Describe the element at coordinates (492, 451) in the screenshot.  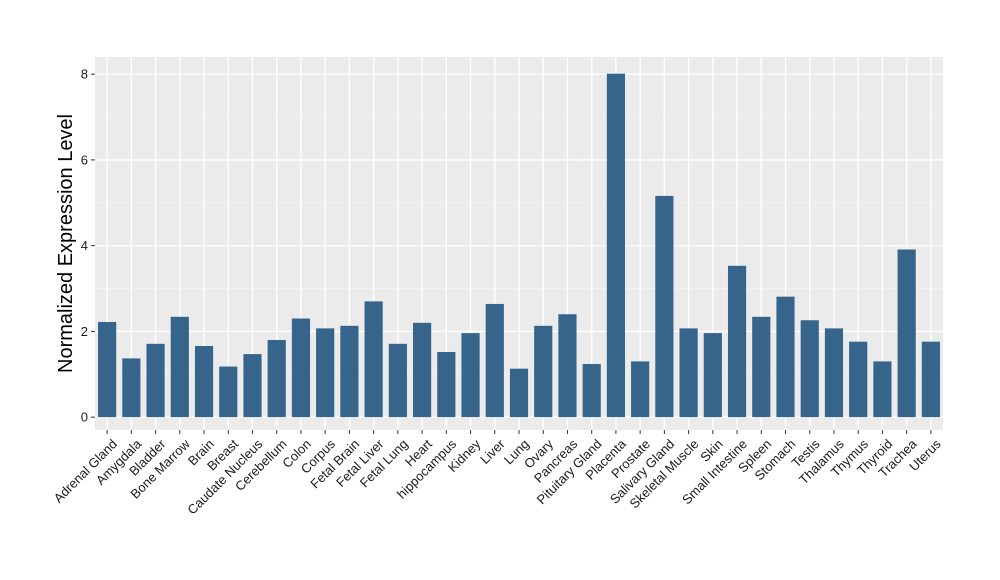
I see `x-tick-label: Liver` at that location.